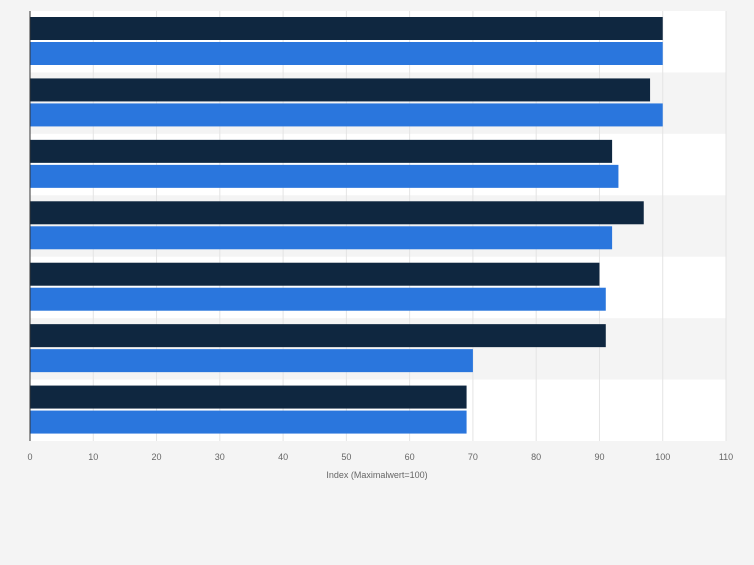  Describe the element at coordinates (93, 457) in the screenshot. I see `x-tick-label: 10` at that location.